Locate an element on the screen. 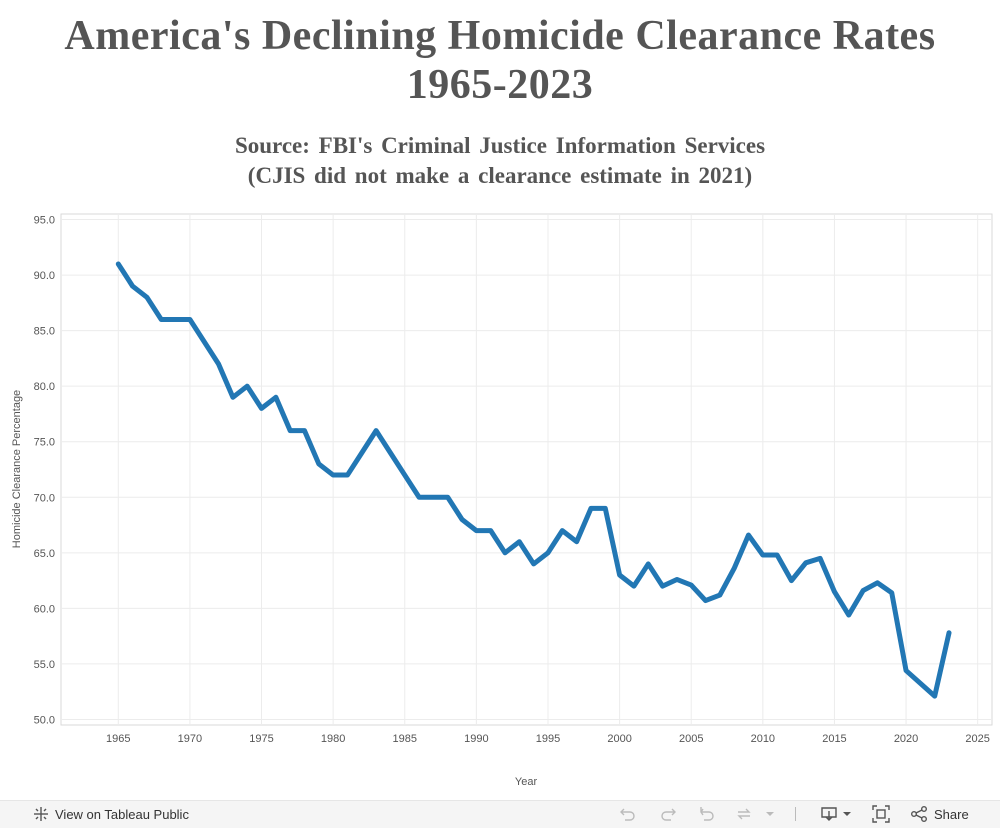 The height and width of the screenshot is (828, 1000). y-tick-label: 85.0 is located at coordinates (44, 332).